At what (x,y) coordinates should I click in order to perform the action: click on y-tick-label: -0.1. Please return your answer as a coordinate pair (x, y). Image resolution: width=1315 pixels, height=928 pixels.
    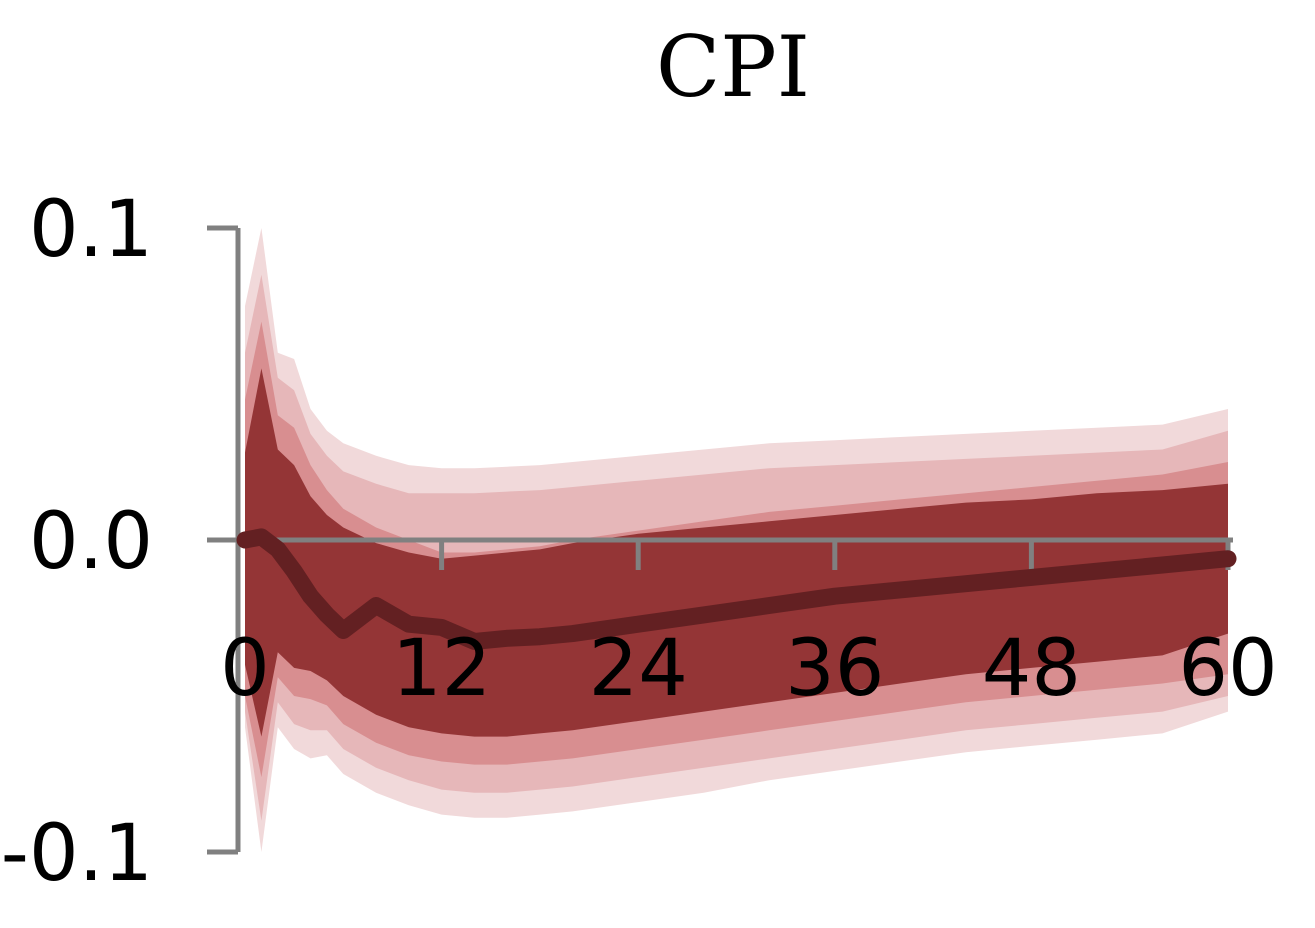
    Looking at the image, I should click on (77, 854).